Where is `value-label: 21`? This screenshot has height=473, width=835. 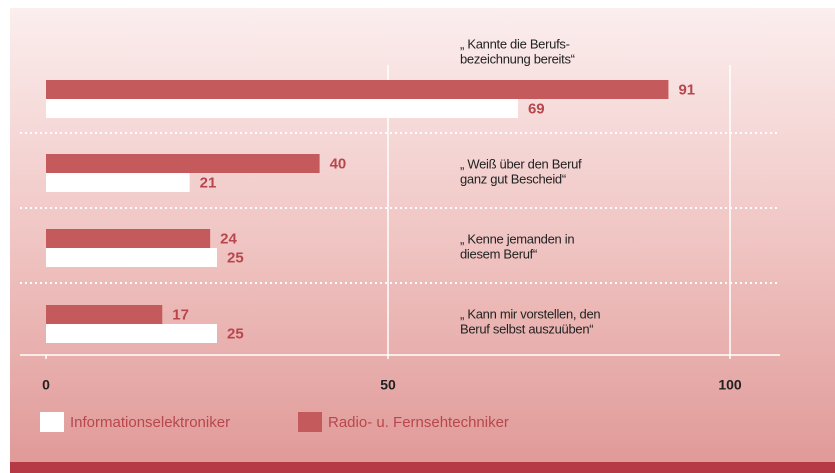
value-label: 21 is located at coordinates (208, 182).